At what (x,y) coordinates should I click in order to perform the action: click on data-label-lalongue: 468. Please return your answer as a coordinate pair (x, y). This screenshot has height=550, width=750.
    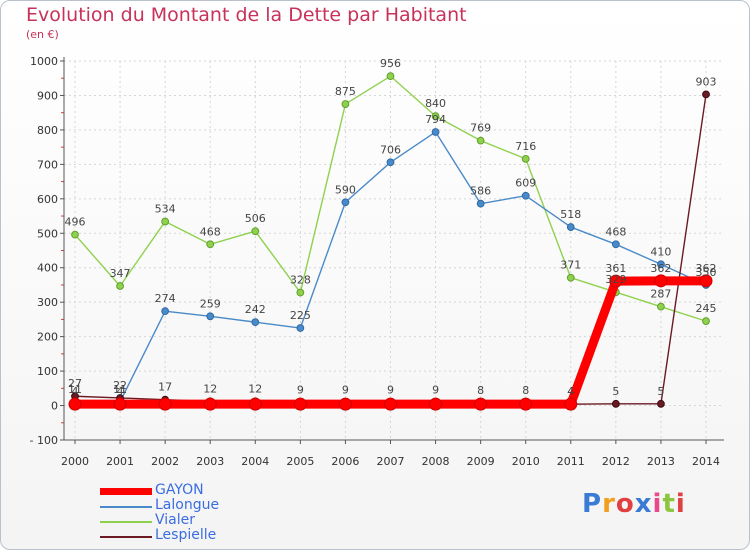
    Looking at the image, I should click on (615, 231).